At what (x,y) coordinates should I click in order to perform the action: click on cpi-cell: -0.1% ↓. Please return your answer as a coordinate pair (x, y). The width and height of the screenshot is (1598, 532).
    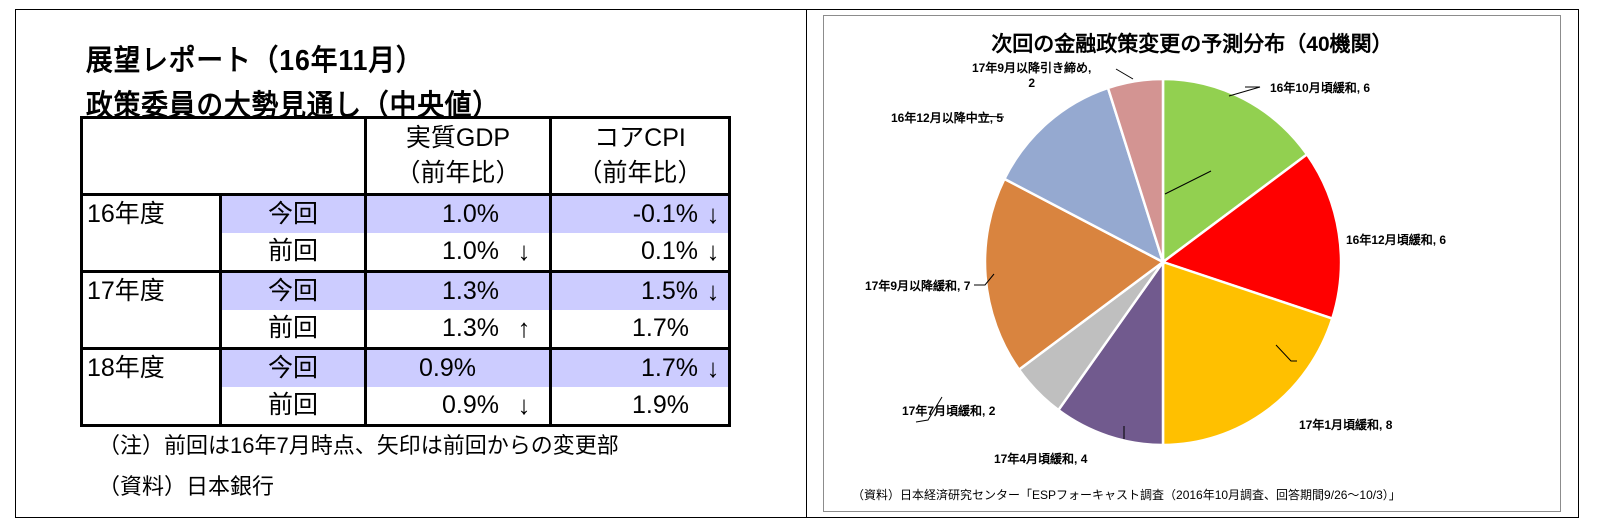
    Looking at the image, I should click on (640, 213).